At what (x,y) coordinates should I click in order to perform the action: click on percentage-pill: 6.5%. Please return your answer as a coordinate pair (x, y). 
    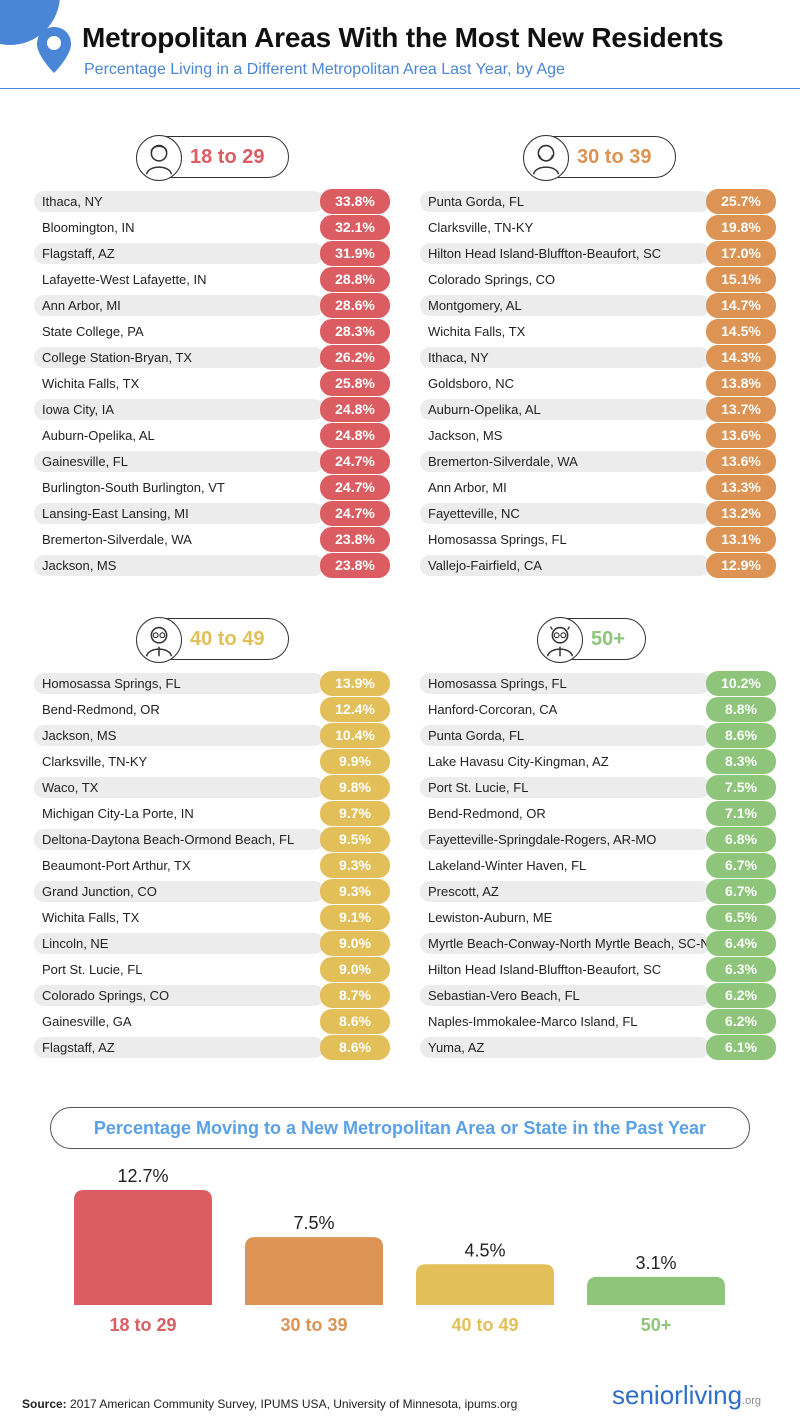
    Looking at the image, I should click on (741, 917).